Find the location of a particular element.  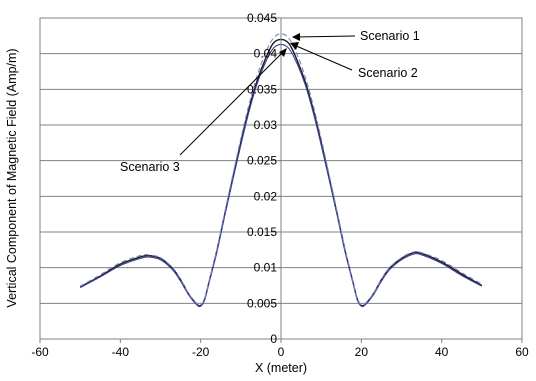

annotation-label-2: Scenario 2 is located at coordinates (388, 73).